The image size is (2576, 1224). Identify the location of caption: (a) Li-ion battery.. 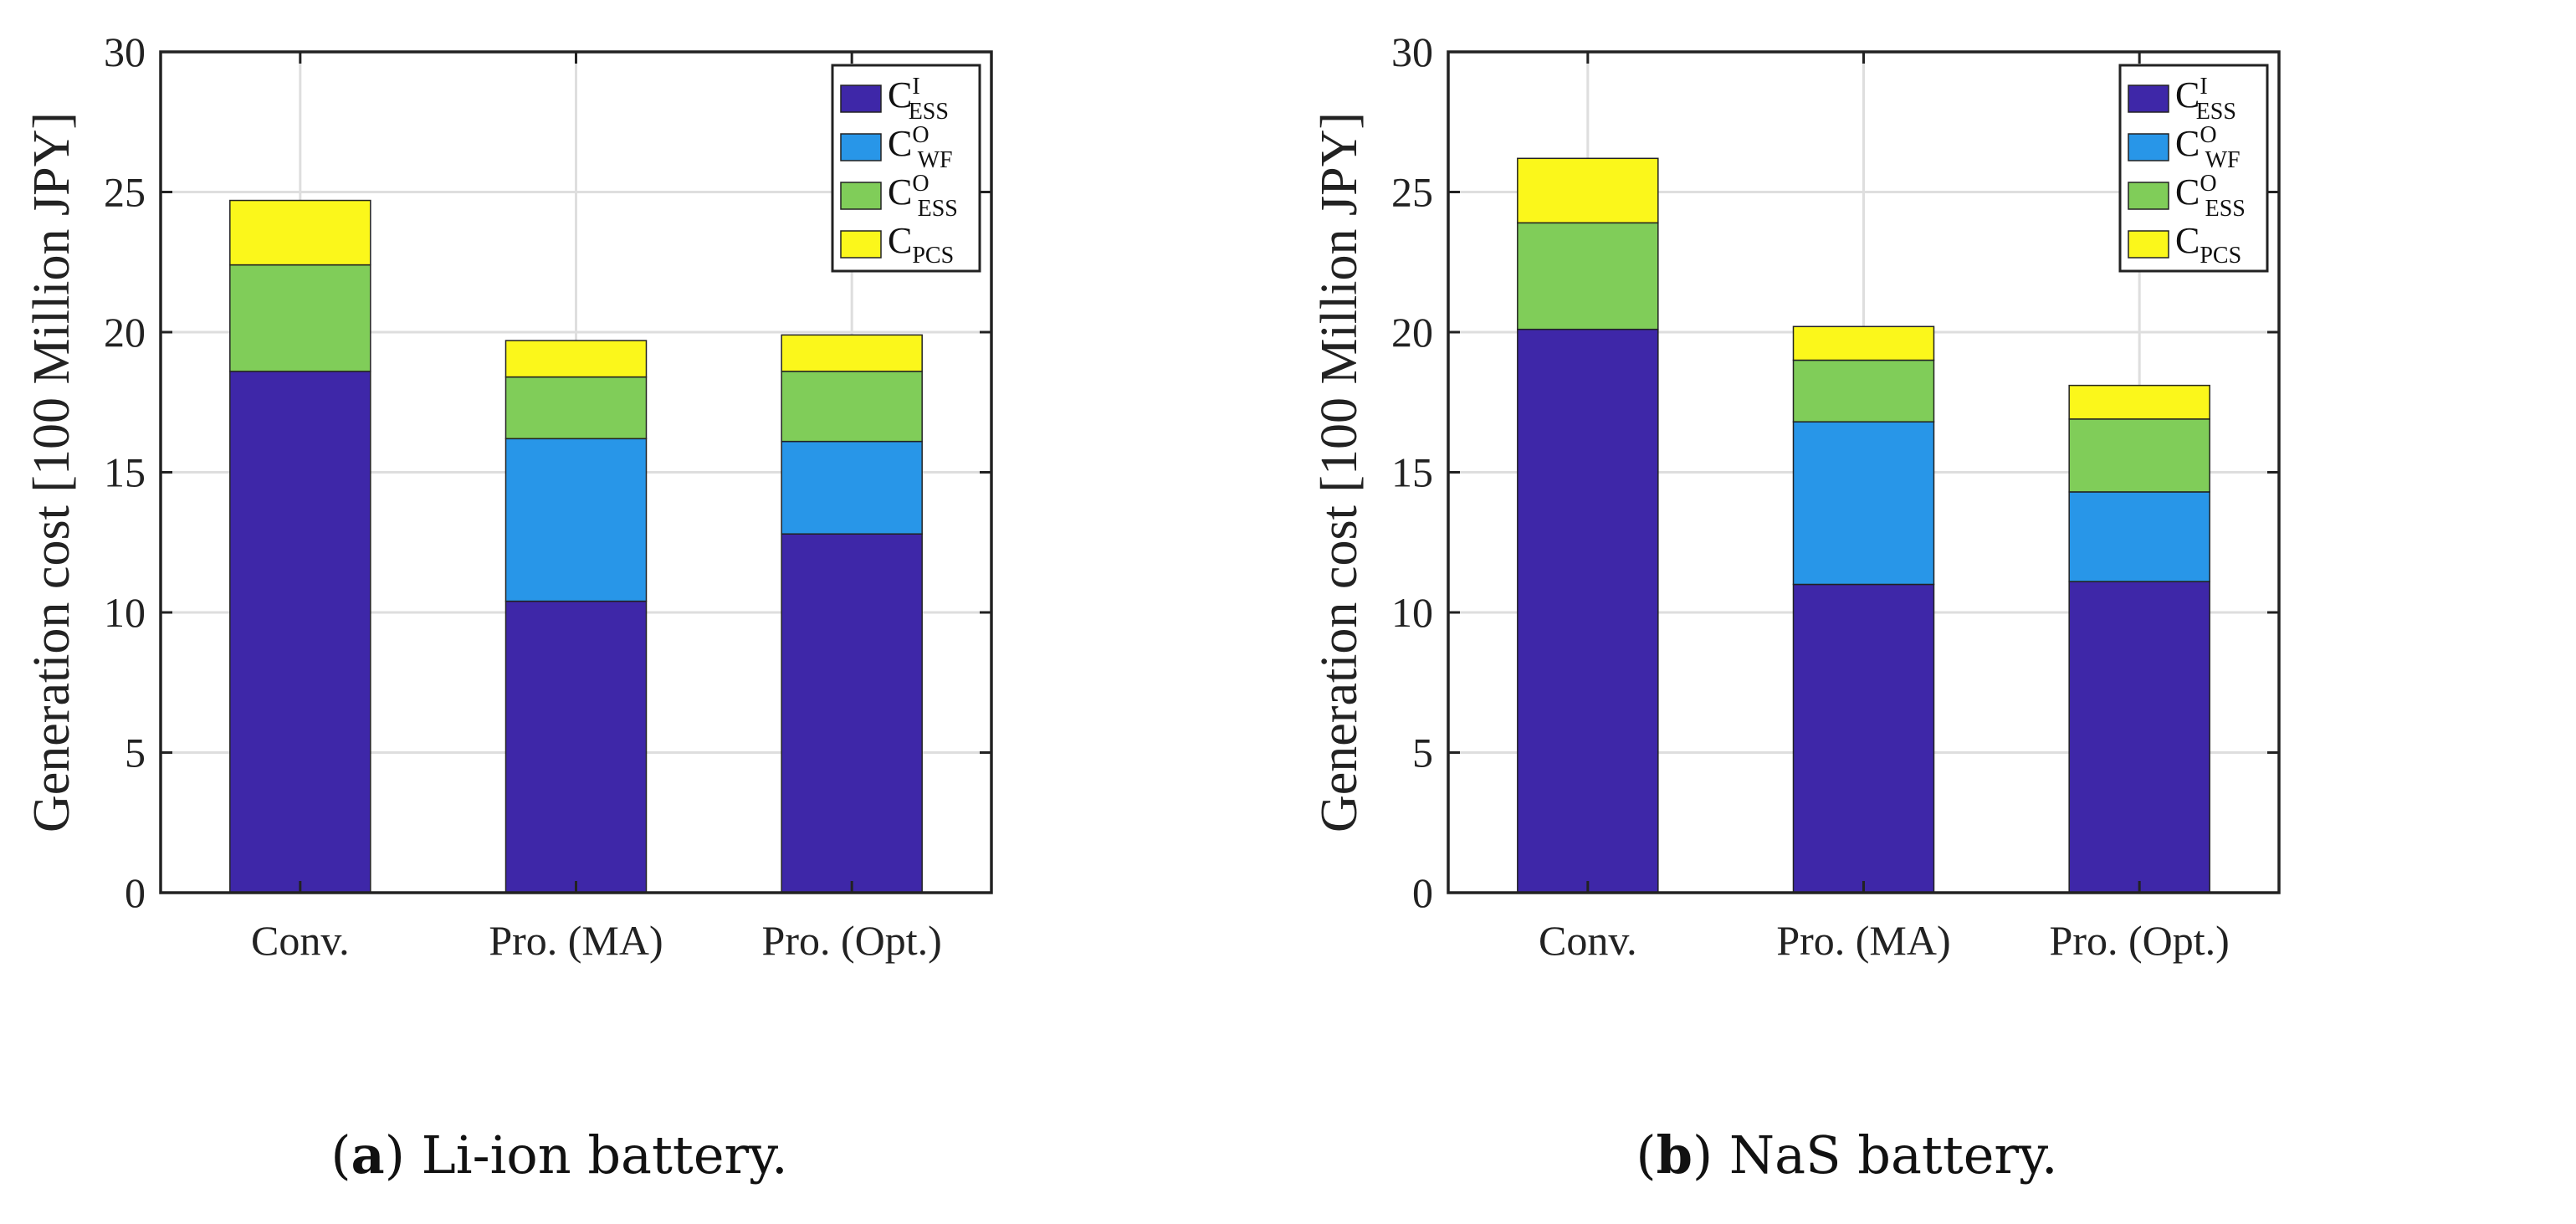
(559, 1155).